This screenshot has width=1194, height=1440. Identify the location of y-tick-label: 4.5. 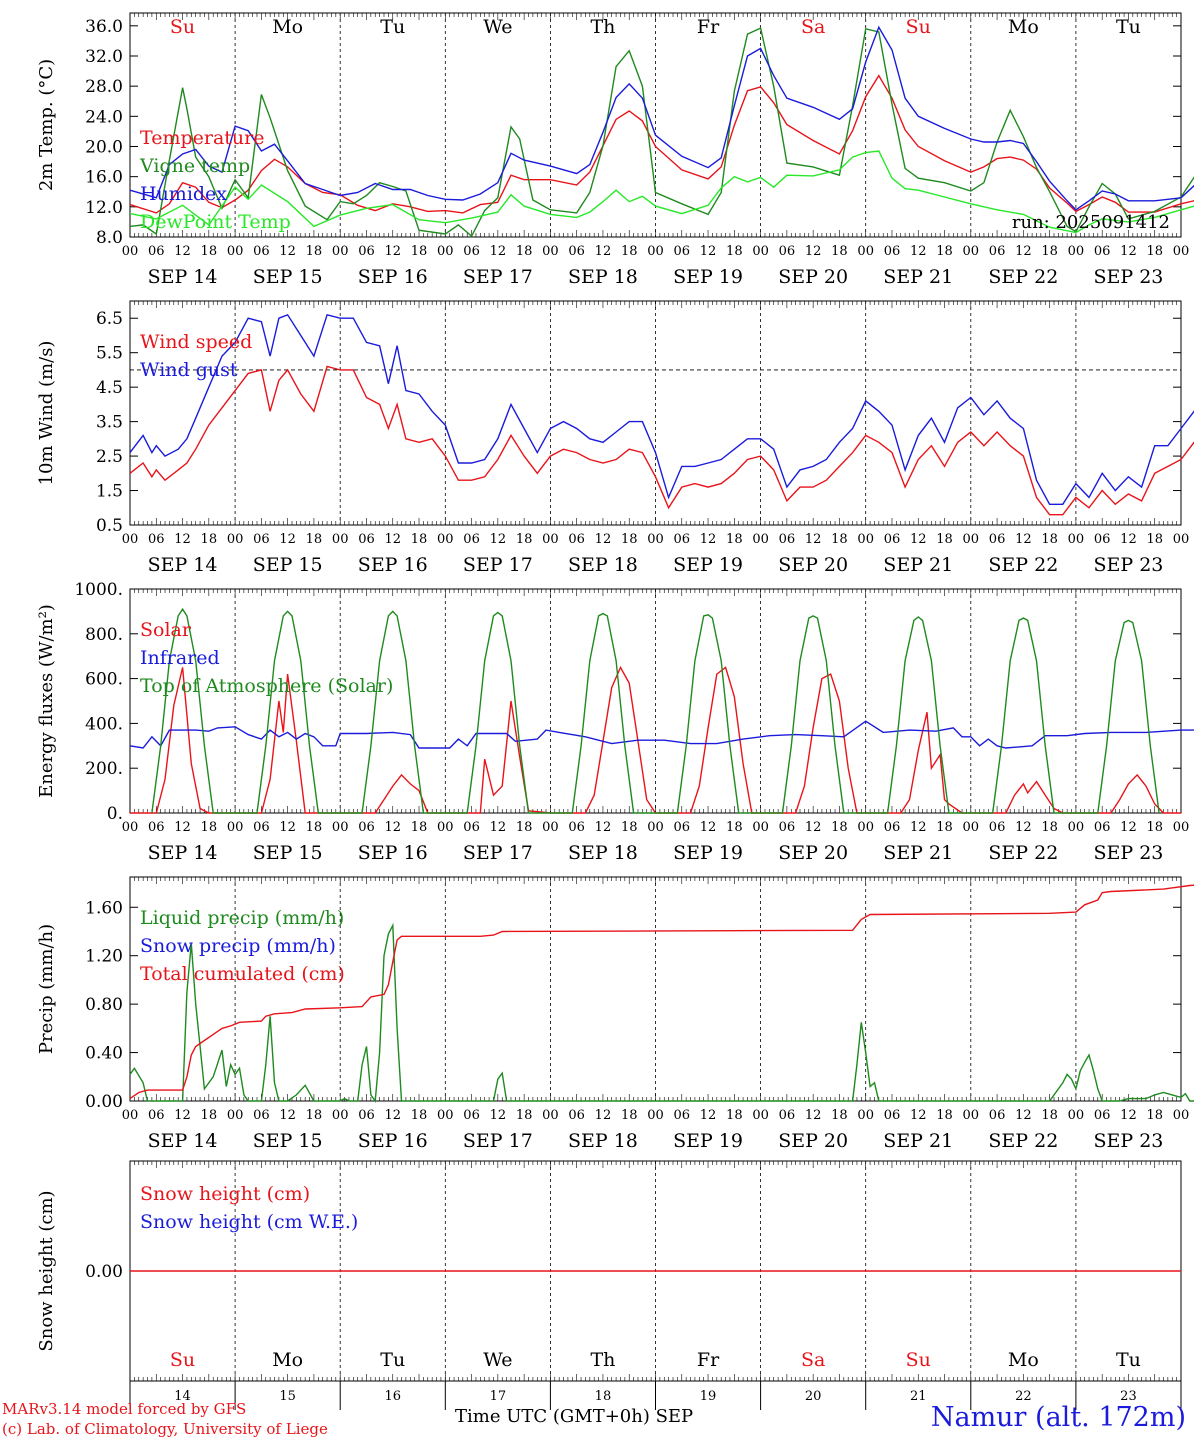
(109, 388).